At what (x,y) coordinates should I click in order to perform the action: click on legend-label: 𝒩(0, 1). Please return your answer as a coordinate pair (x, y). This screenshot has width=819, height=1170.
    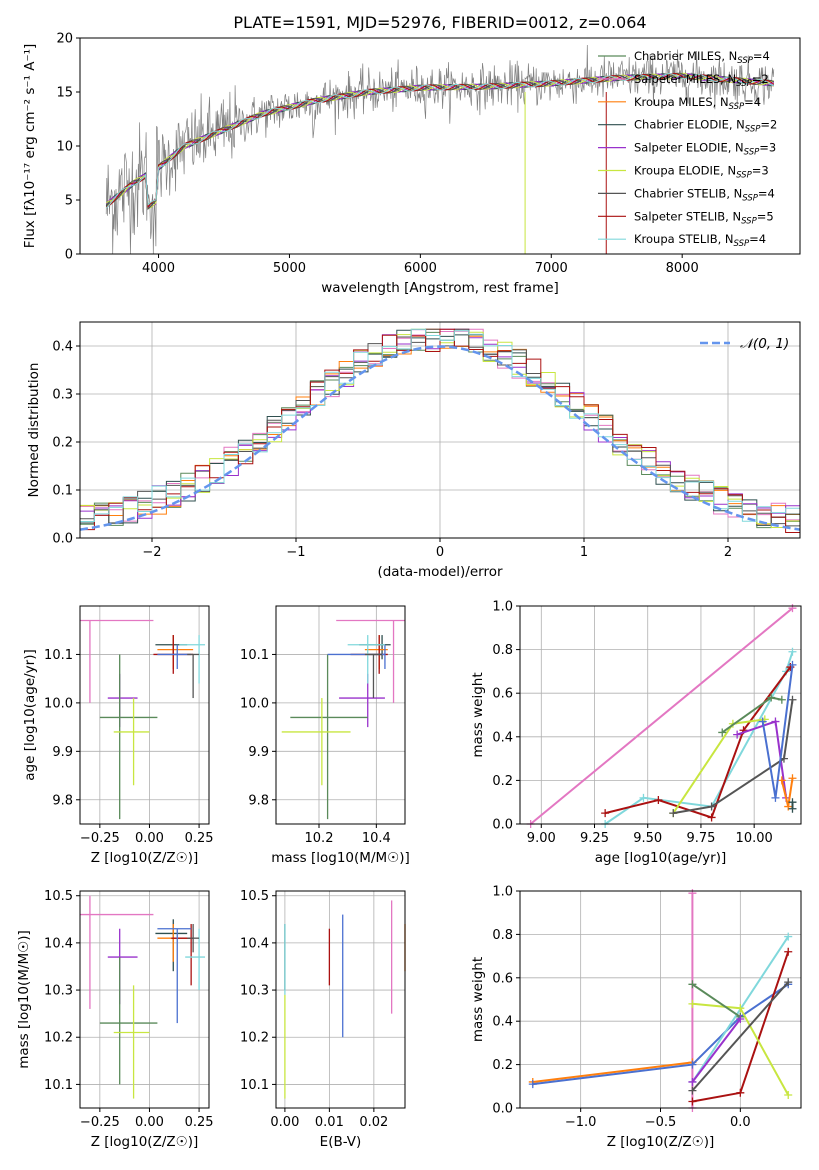
    Looking at the image, I should click on (764, 344).